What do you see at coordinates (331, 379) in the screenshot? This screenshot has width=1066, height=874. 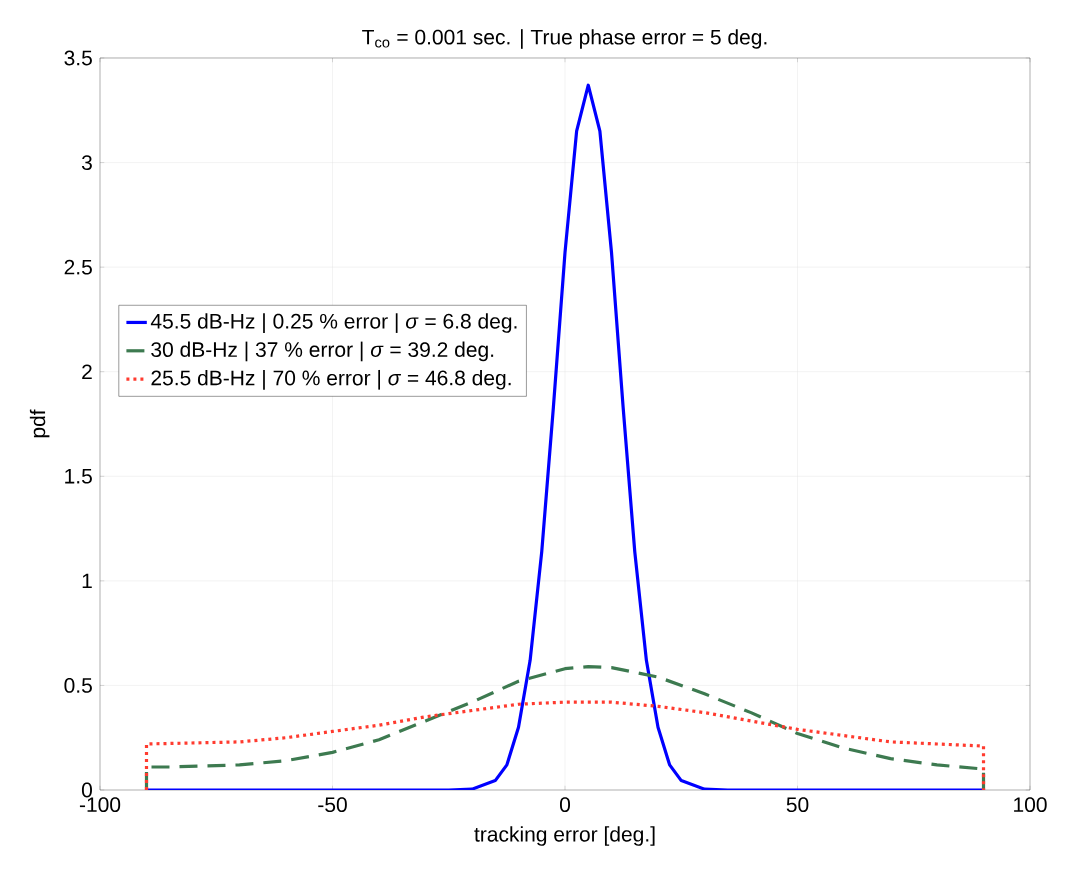 I see `legend-label: 25.5 dB-Hz | 70 % error | σ = 46.8 deg.` at bounding box center [331, 379].